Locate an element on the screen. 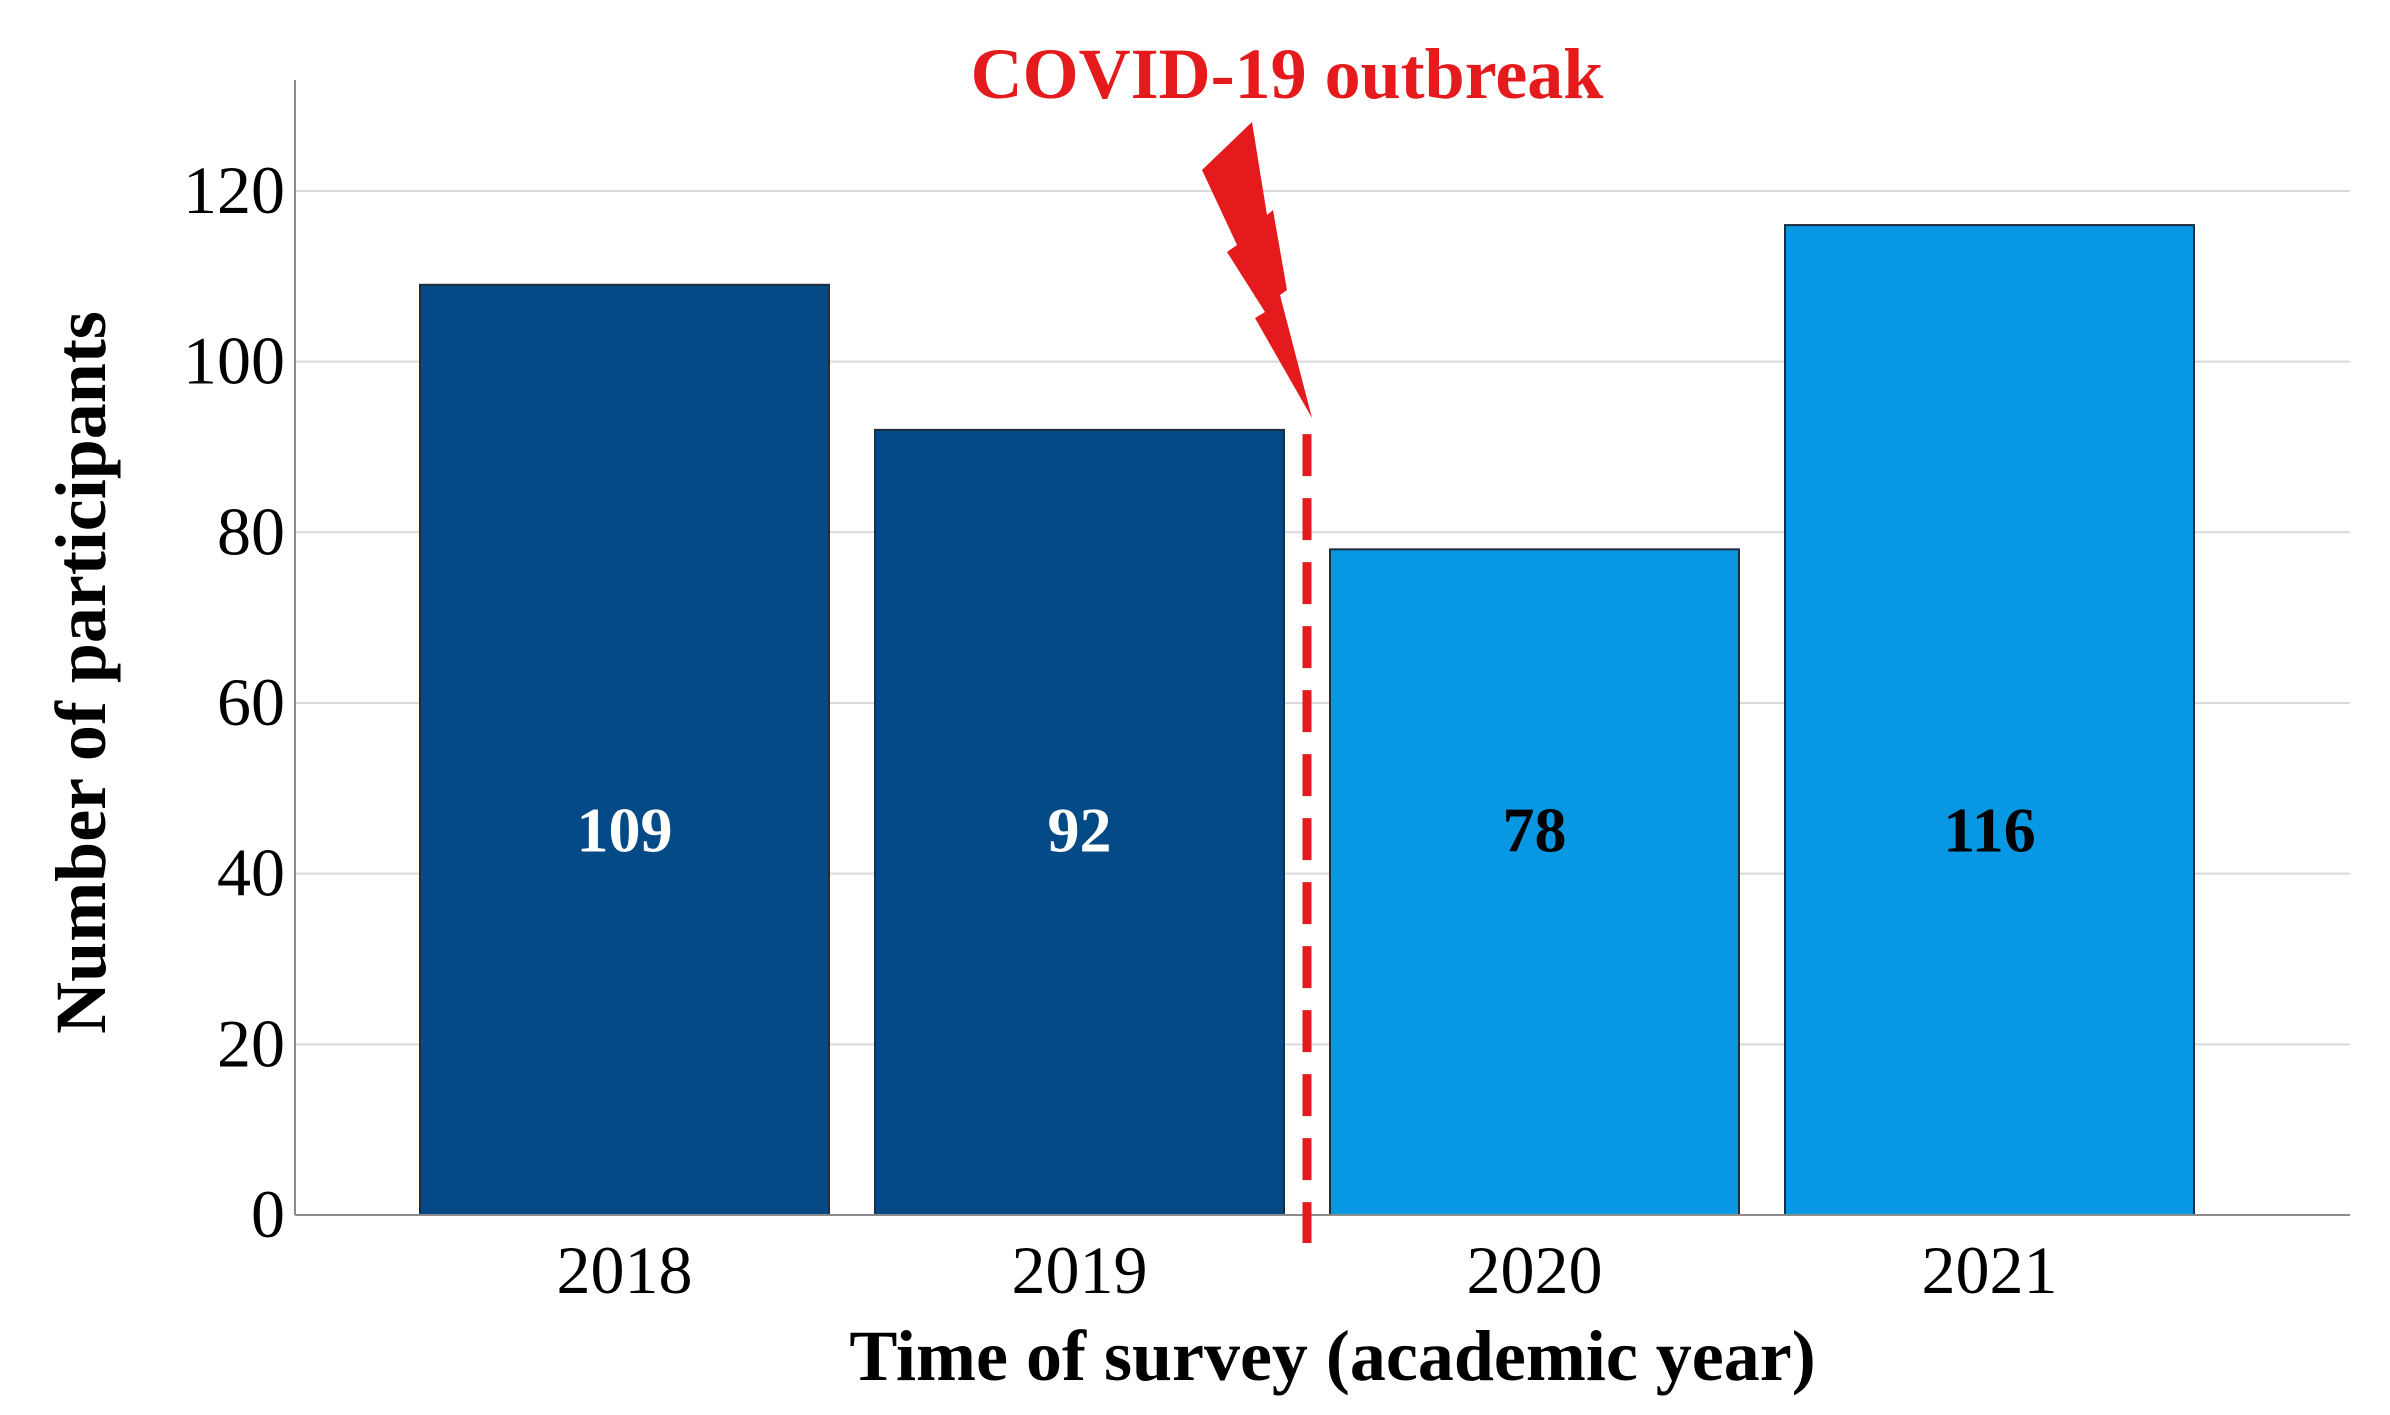 The height and width of the screenshot is (1415, 2390). y-tick-label: 20 is located at coordinates (251, 1043).